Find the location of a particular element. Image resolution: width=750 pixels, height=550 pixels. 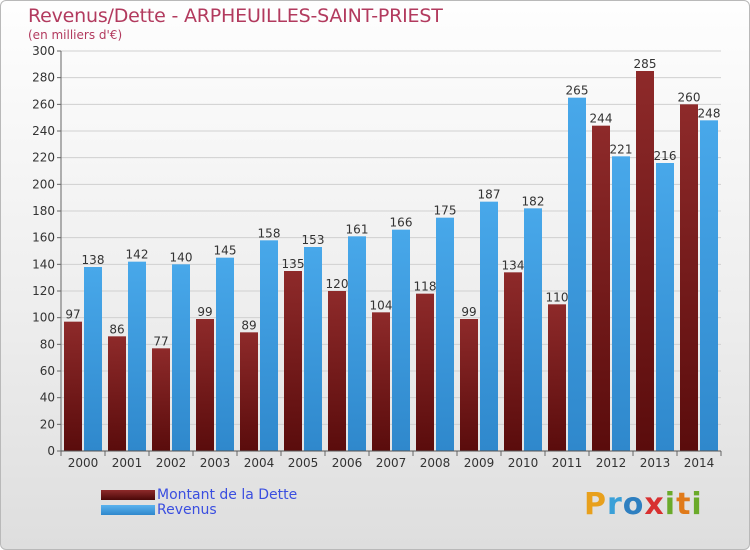

data-label-debt: 120 is located at coordinates (337, 284).